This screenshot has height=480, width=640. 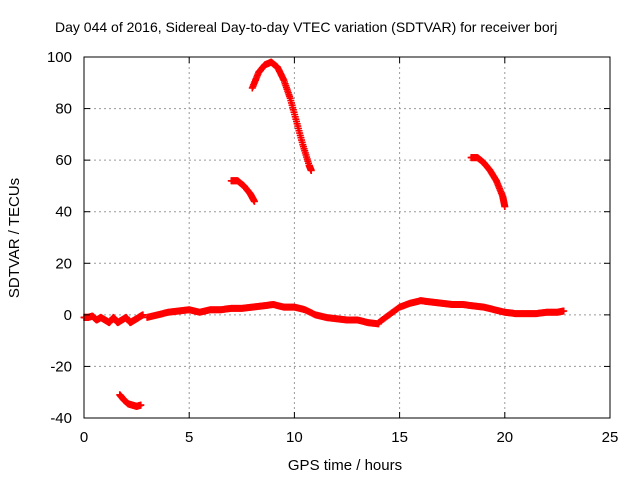 I want to click on y-tick-label: 80, so click(x=63, y=109).